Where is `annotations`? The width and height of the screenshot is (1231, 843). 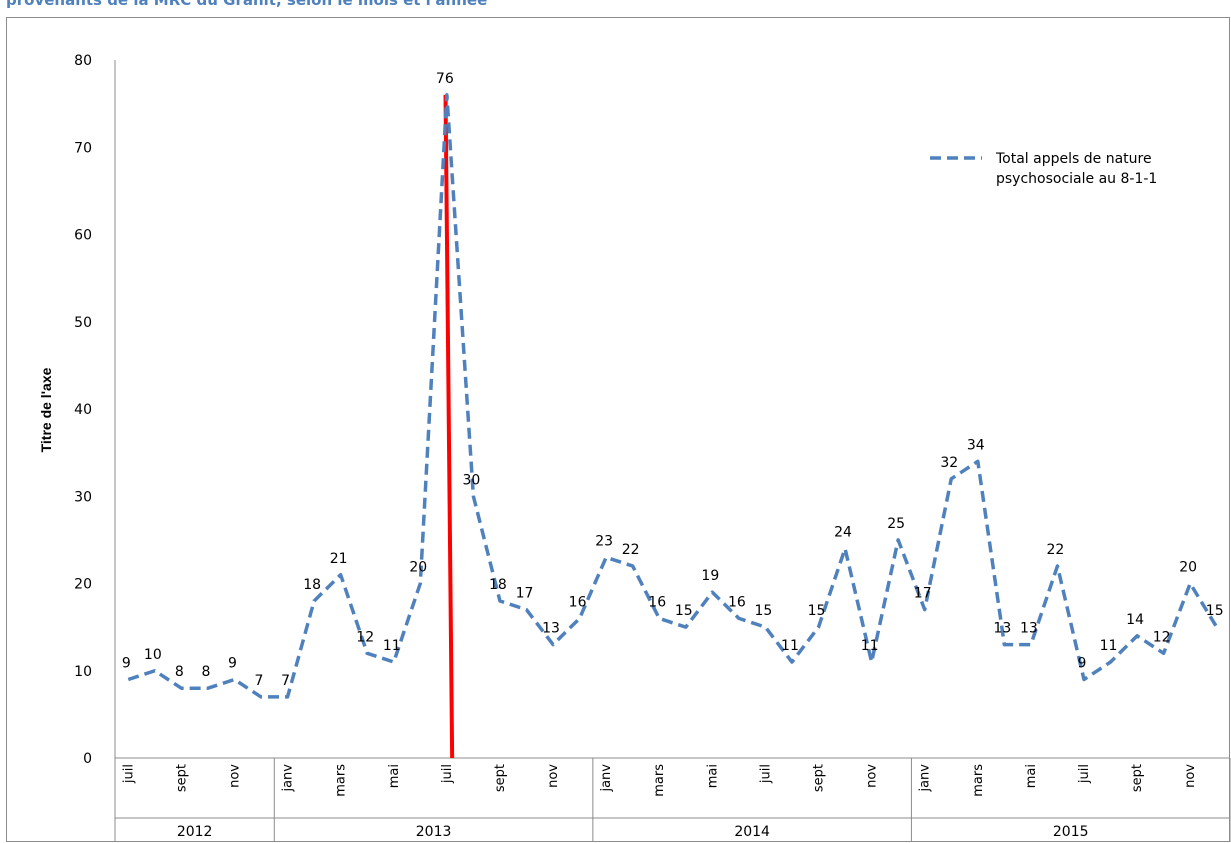 annotations is located at coordinates (449, 426).